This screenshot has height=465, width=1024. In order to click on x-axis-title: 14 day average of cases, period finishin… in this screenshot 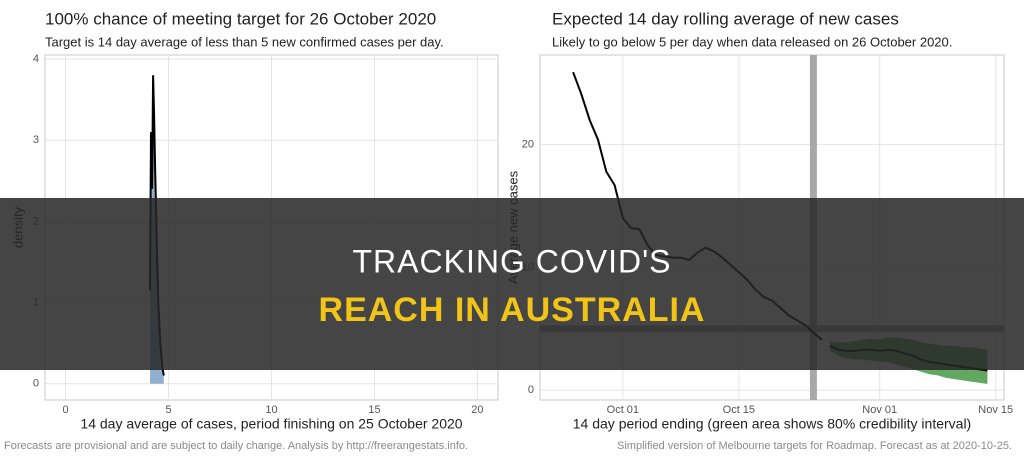, I will do `click(271, 424)`.